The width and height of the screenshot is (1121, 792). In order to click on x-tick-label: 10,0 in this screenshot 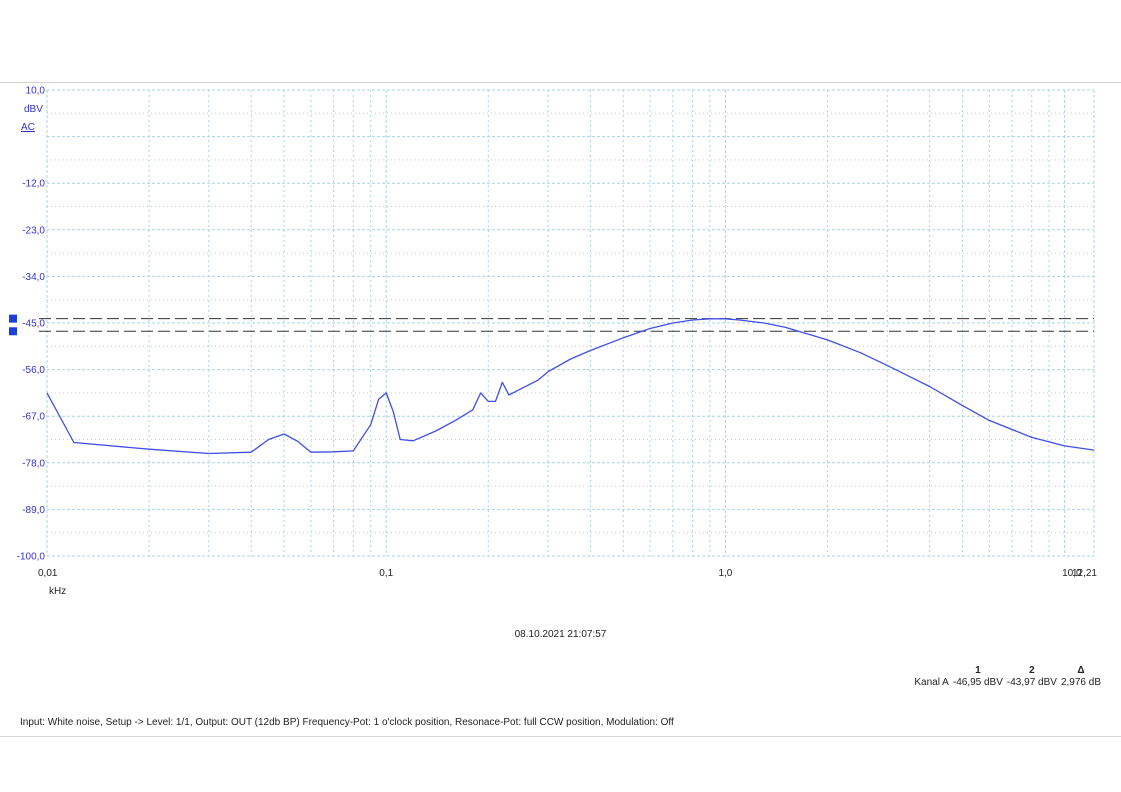, I will do `click(1072, 573)`.